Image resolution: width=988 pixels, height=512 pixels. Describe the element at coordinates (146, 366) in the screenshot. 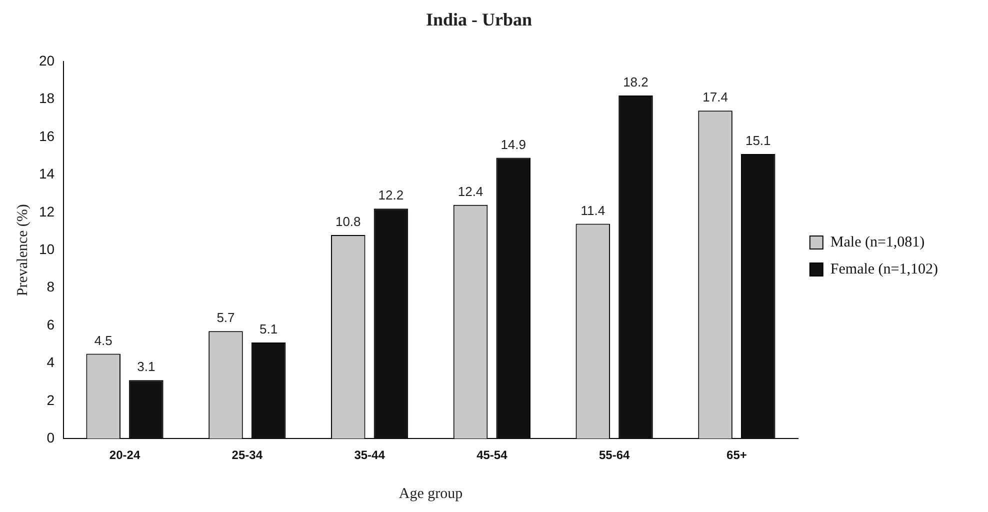

I see `data-label: 3.1` at that location.